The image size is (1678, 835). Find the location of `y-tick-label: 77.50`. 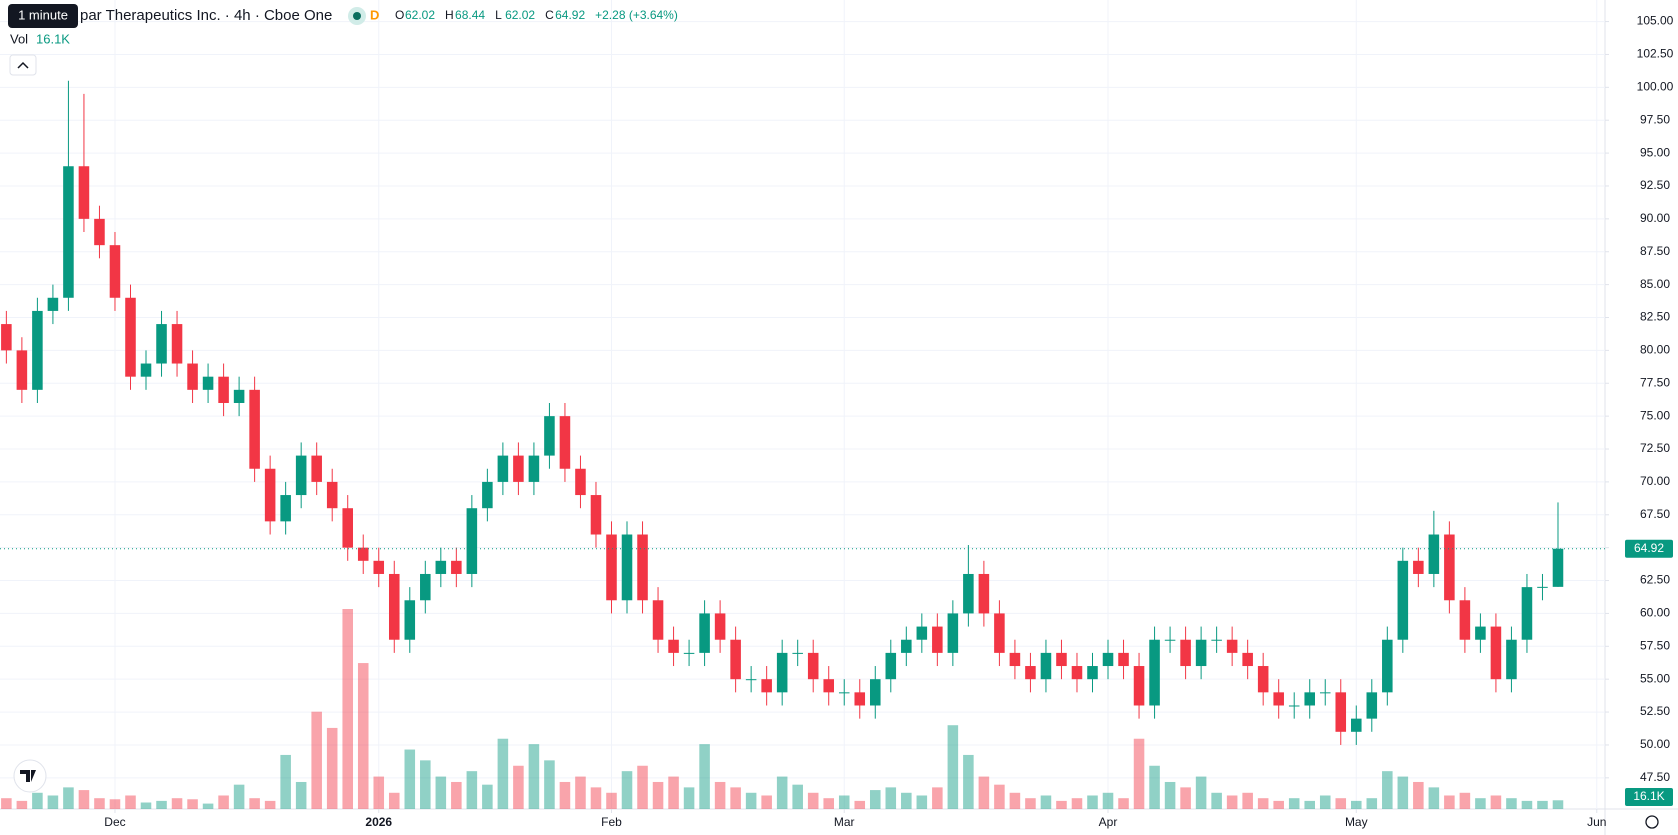

y-tick-label: 77.50 is located at coordinates (1655, 382).